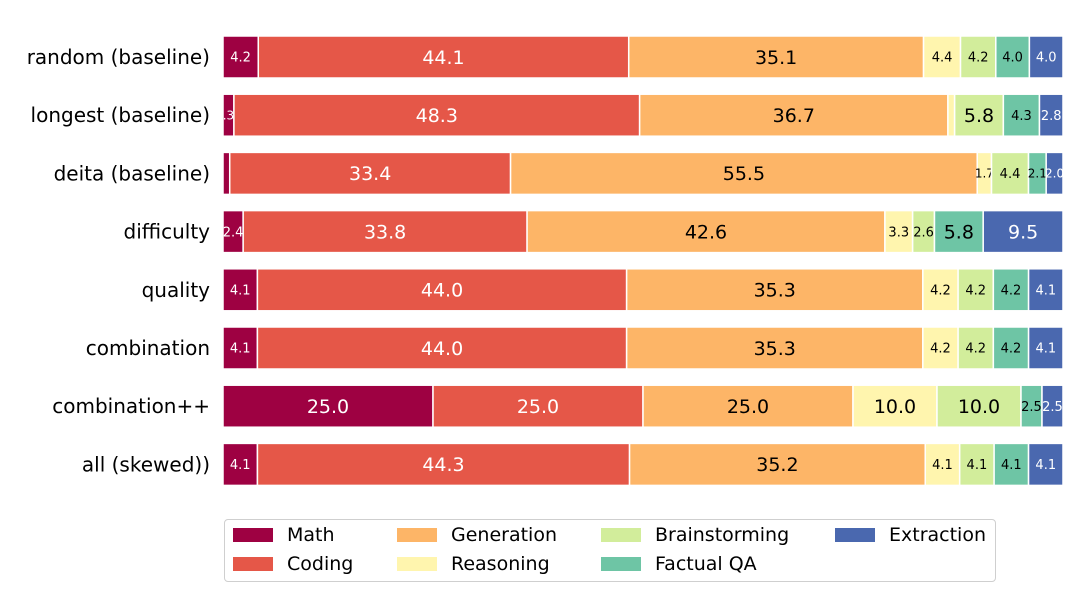 Image resolution: width=1079 pixels, height=597 pixels. I want to click on data-label: 44.1, so click(443, 58).